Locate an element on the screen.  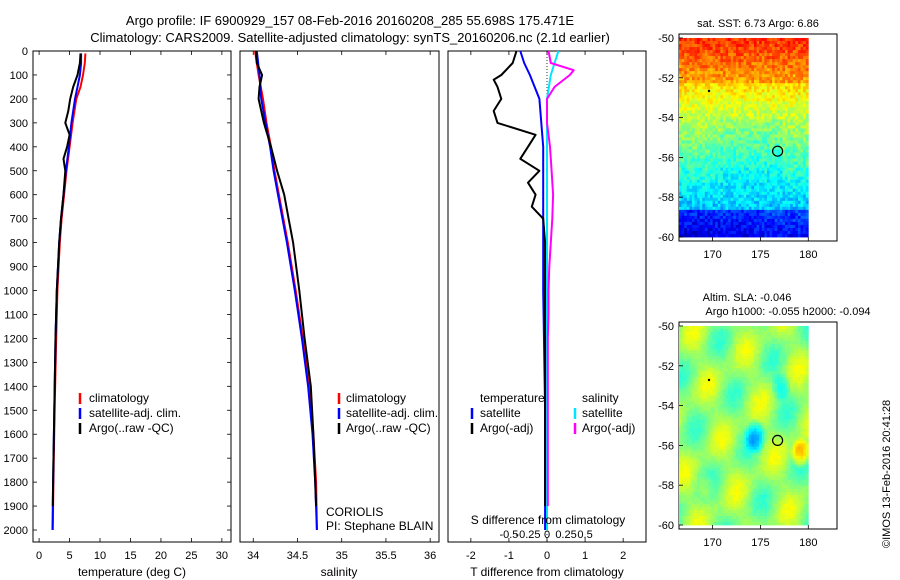
legend-label: satellite is located at coordinates (500, 413).